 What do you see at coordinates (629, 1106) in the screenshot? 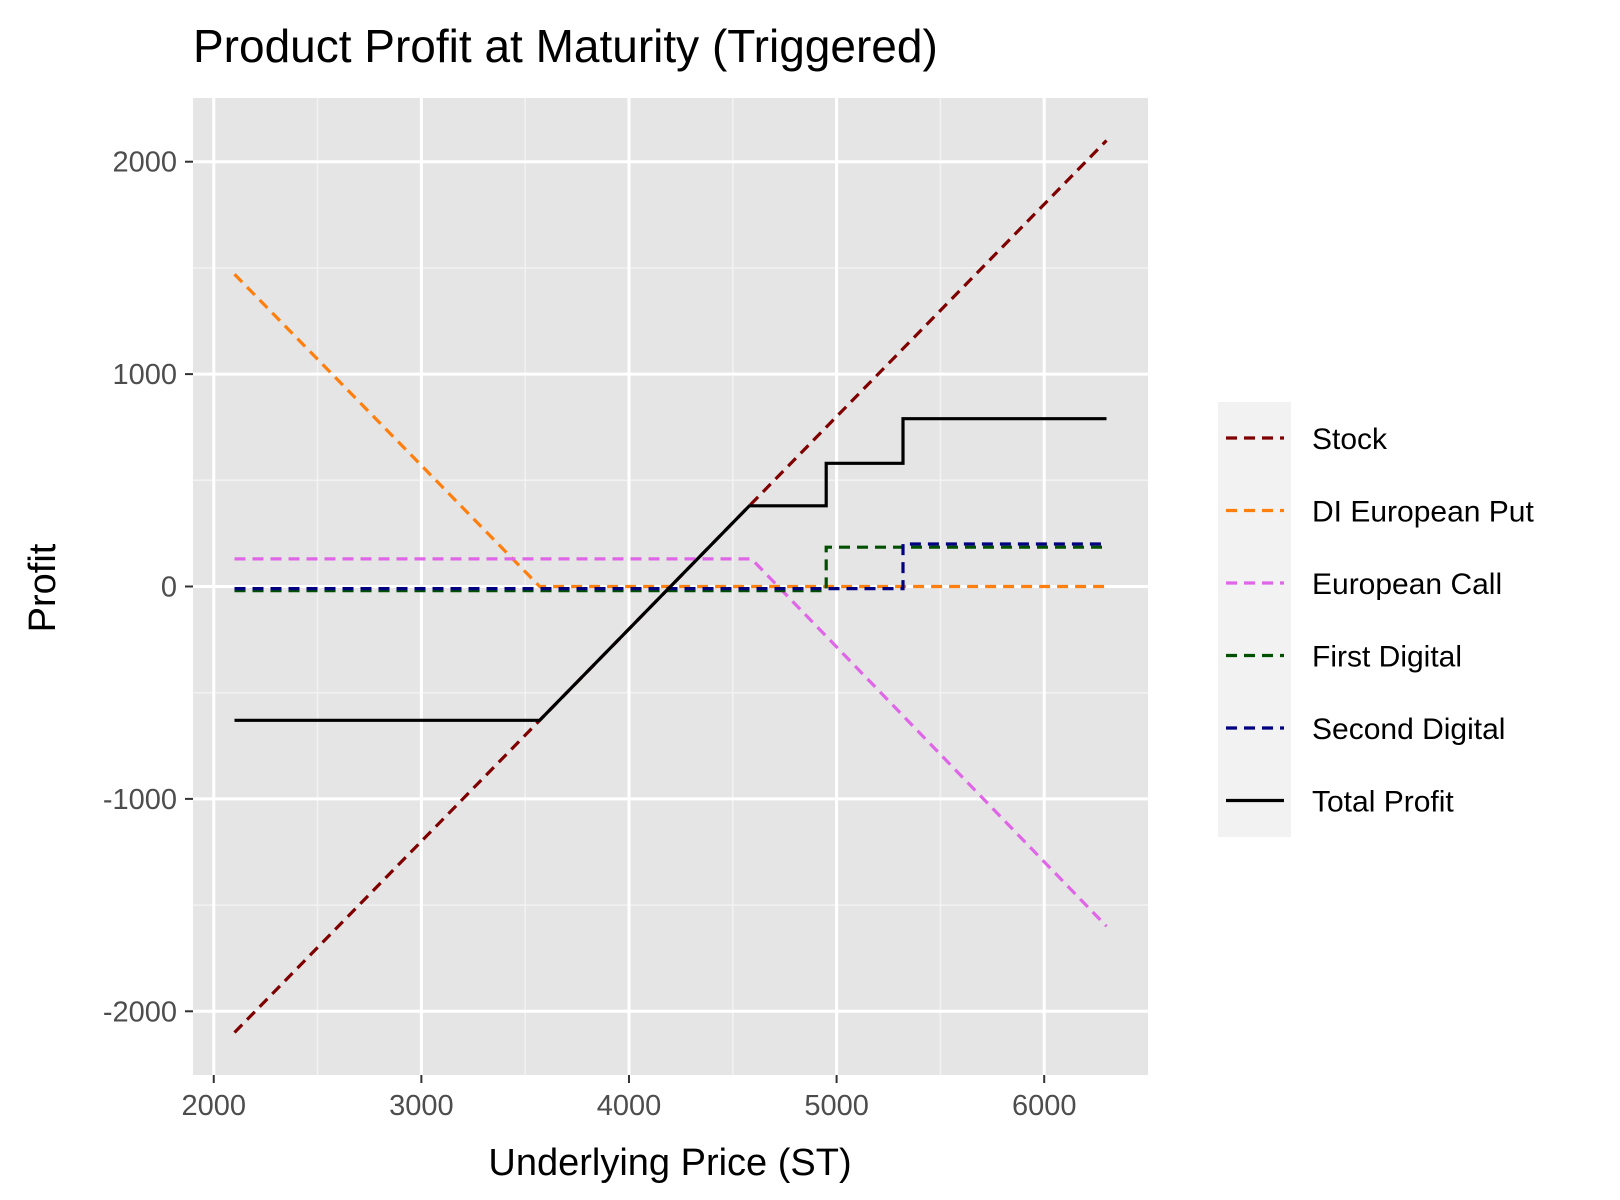
I see `x-tick-label: 4000` at bounding box center [629, 1106].